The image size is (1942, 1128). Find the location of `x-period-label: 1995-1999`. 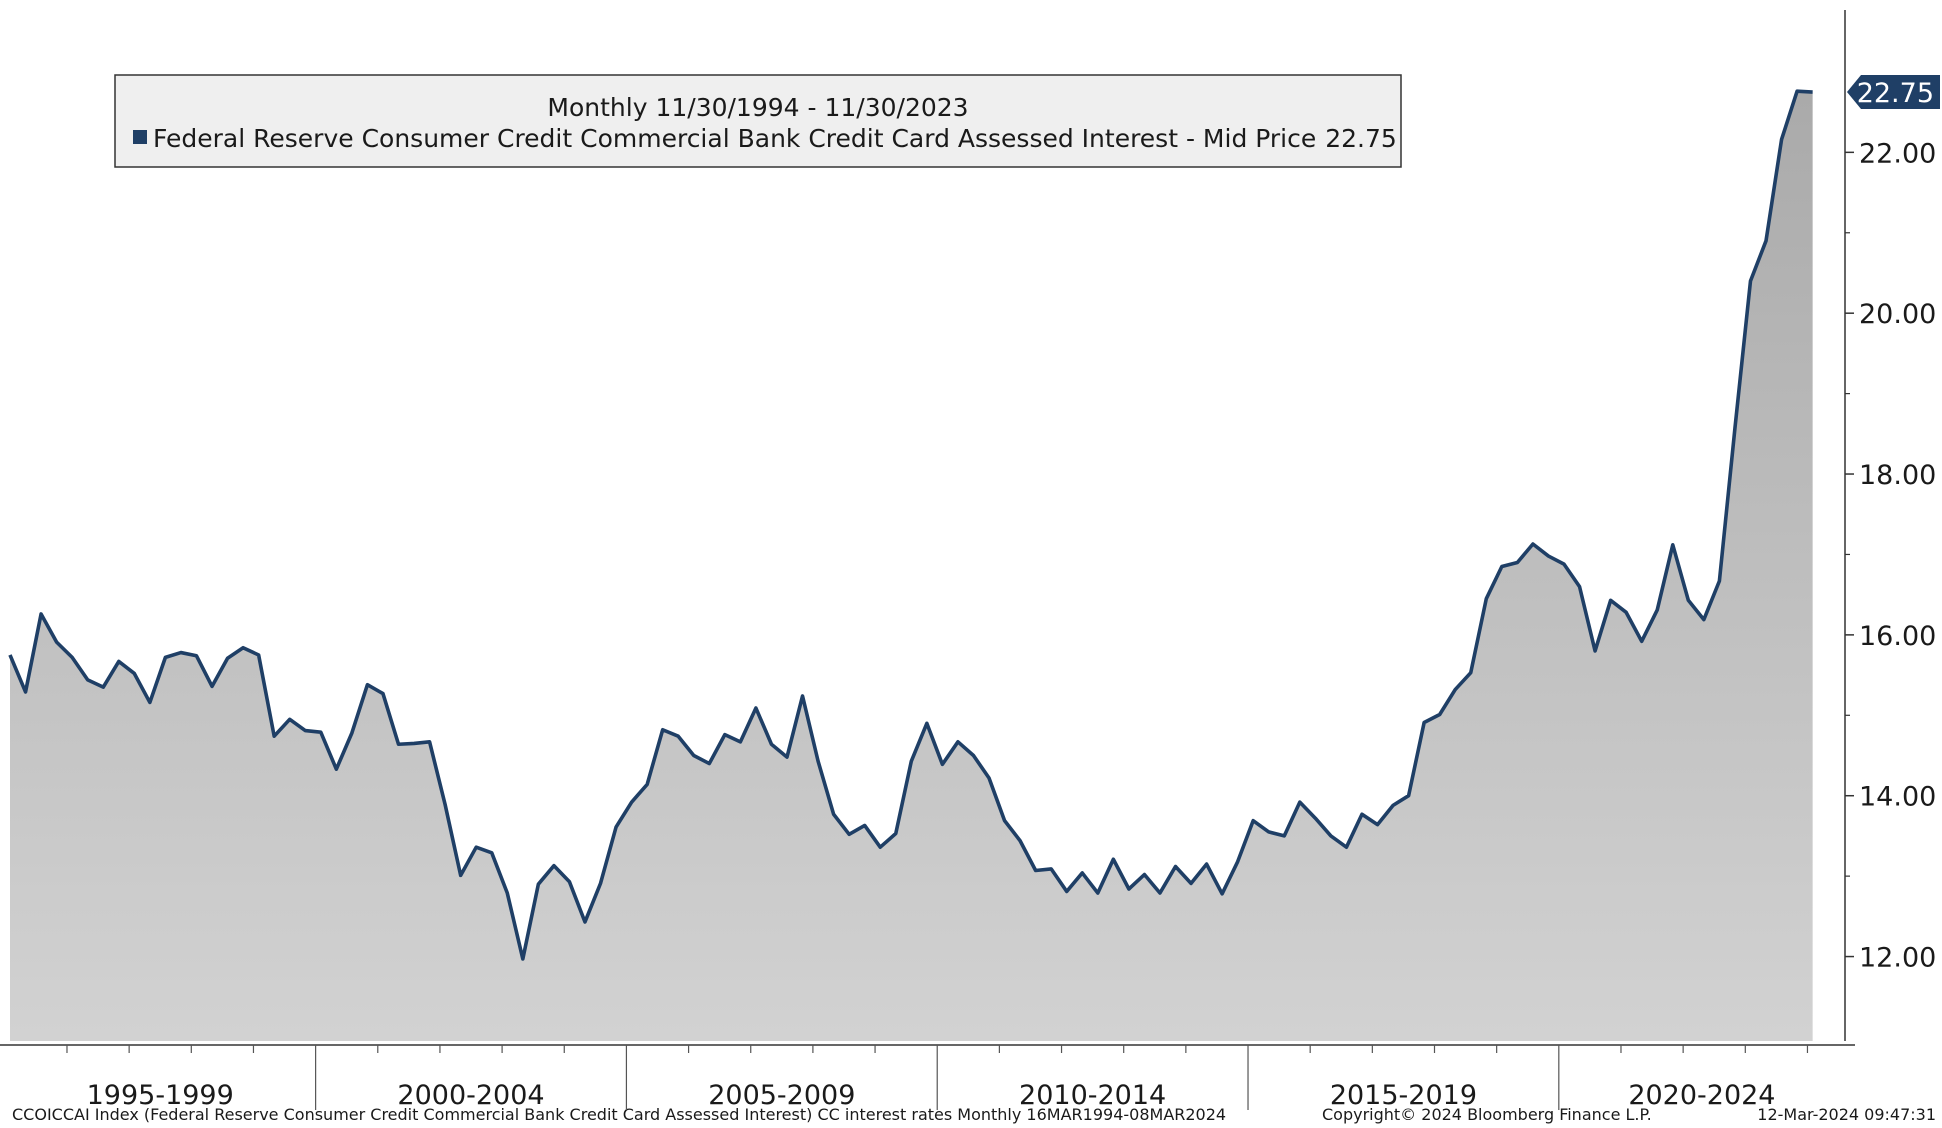

x-period-label: 1995-1999 is located at coordinates (160, 1095).